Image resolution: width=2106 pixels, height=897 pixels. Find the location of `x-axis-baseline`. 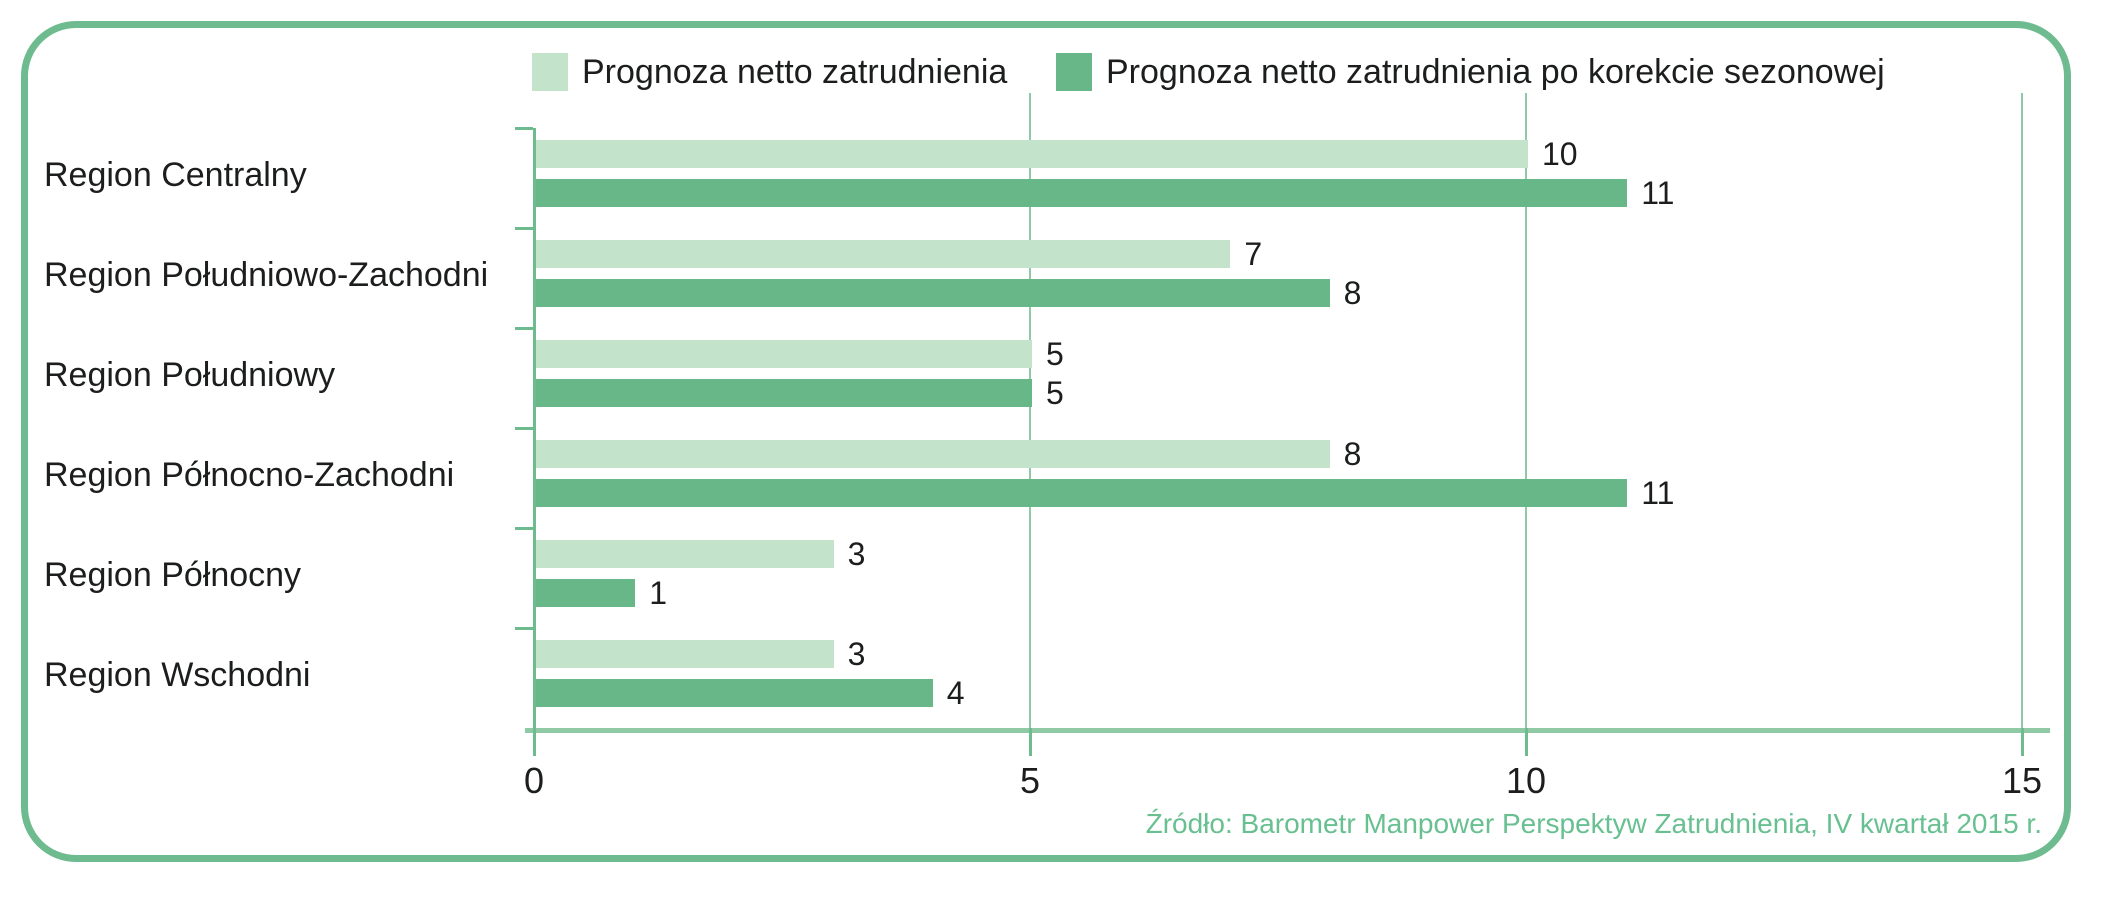

x-axis-baseline is located at coordinates (1287, 730).